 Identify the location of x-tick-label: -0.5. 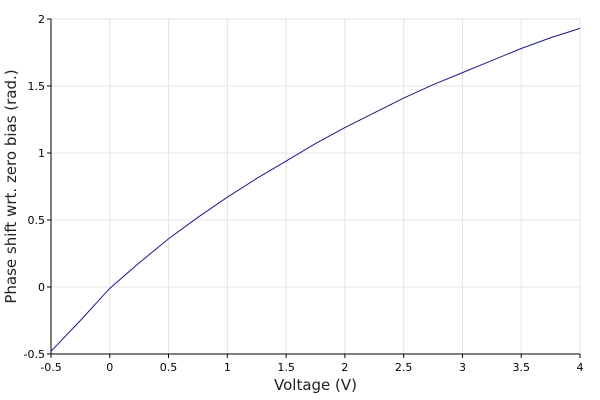
(50, 367).